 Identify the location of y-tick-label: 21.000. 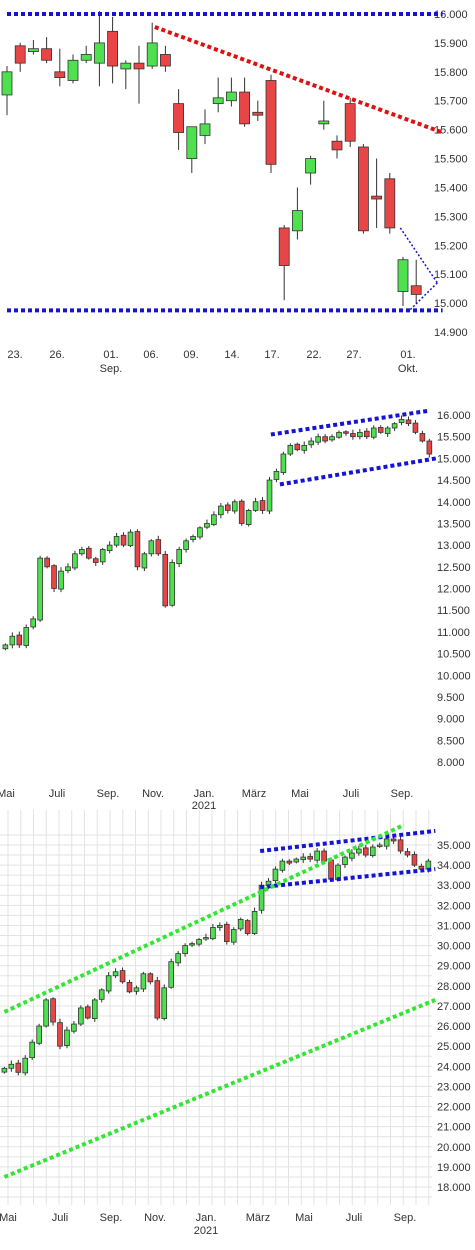
(454, 1128).